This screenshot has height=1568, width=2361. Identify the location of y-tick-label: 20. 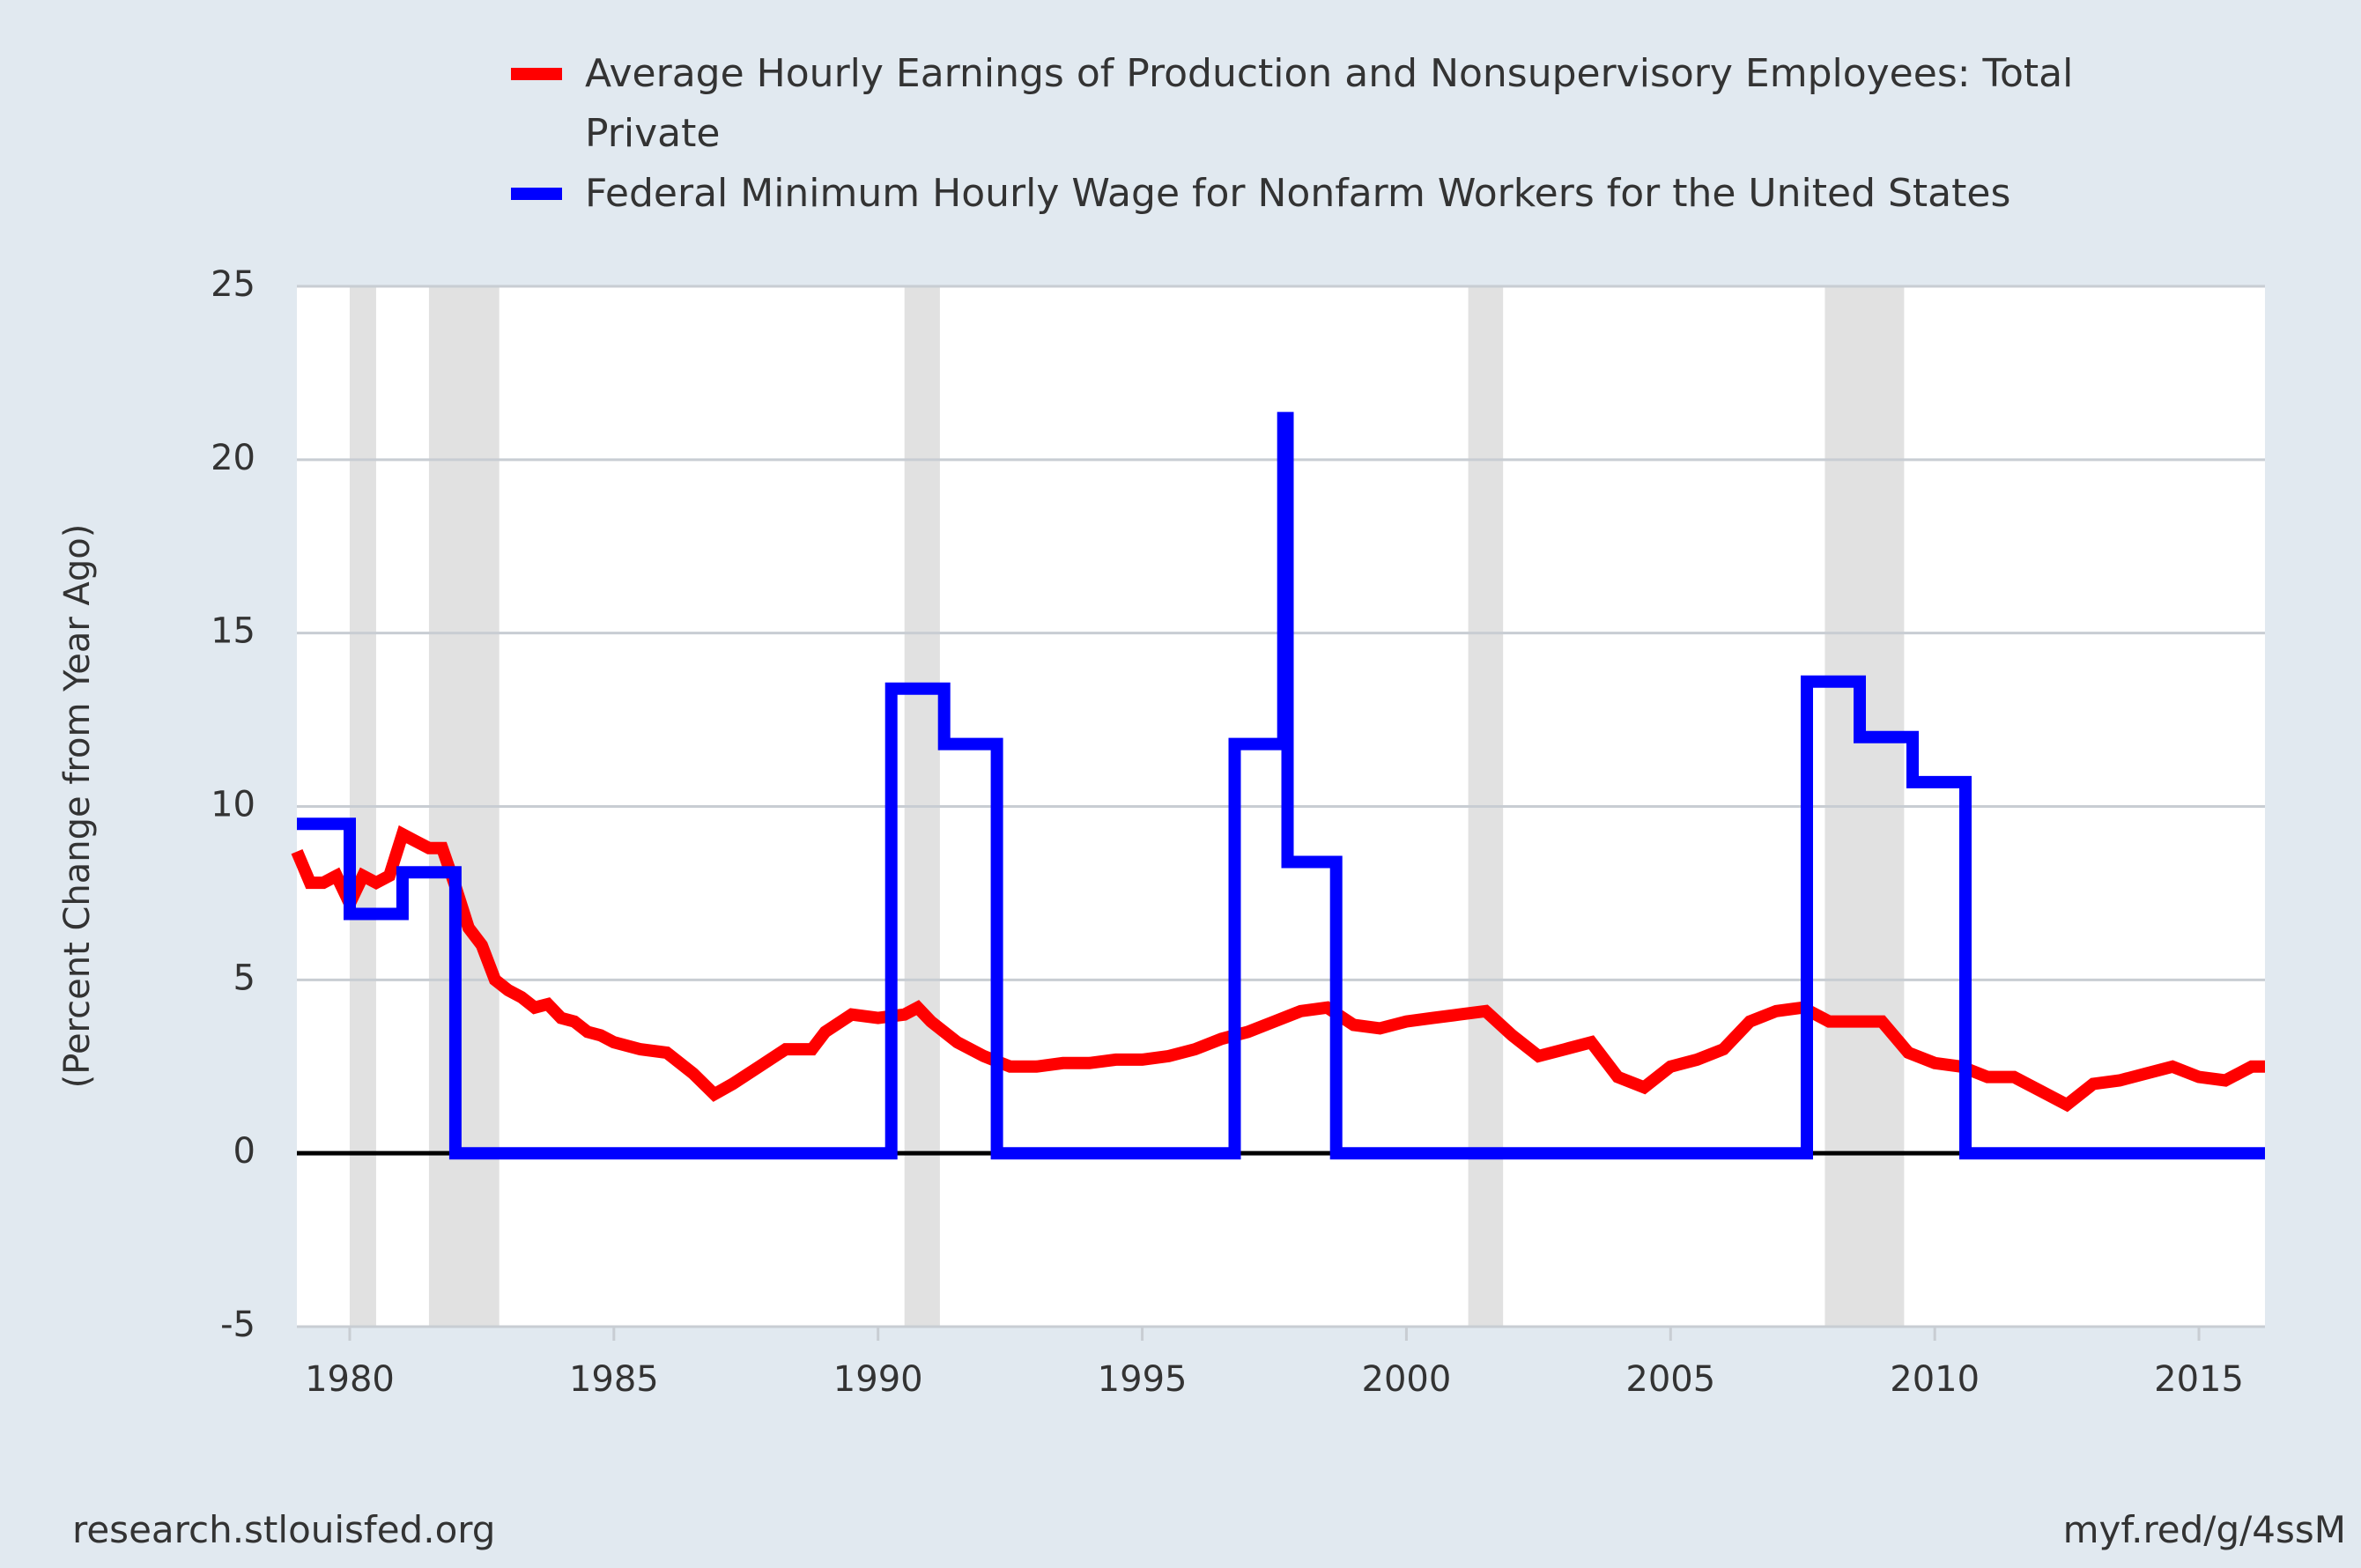
(233, 458).